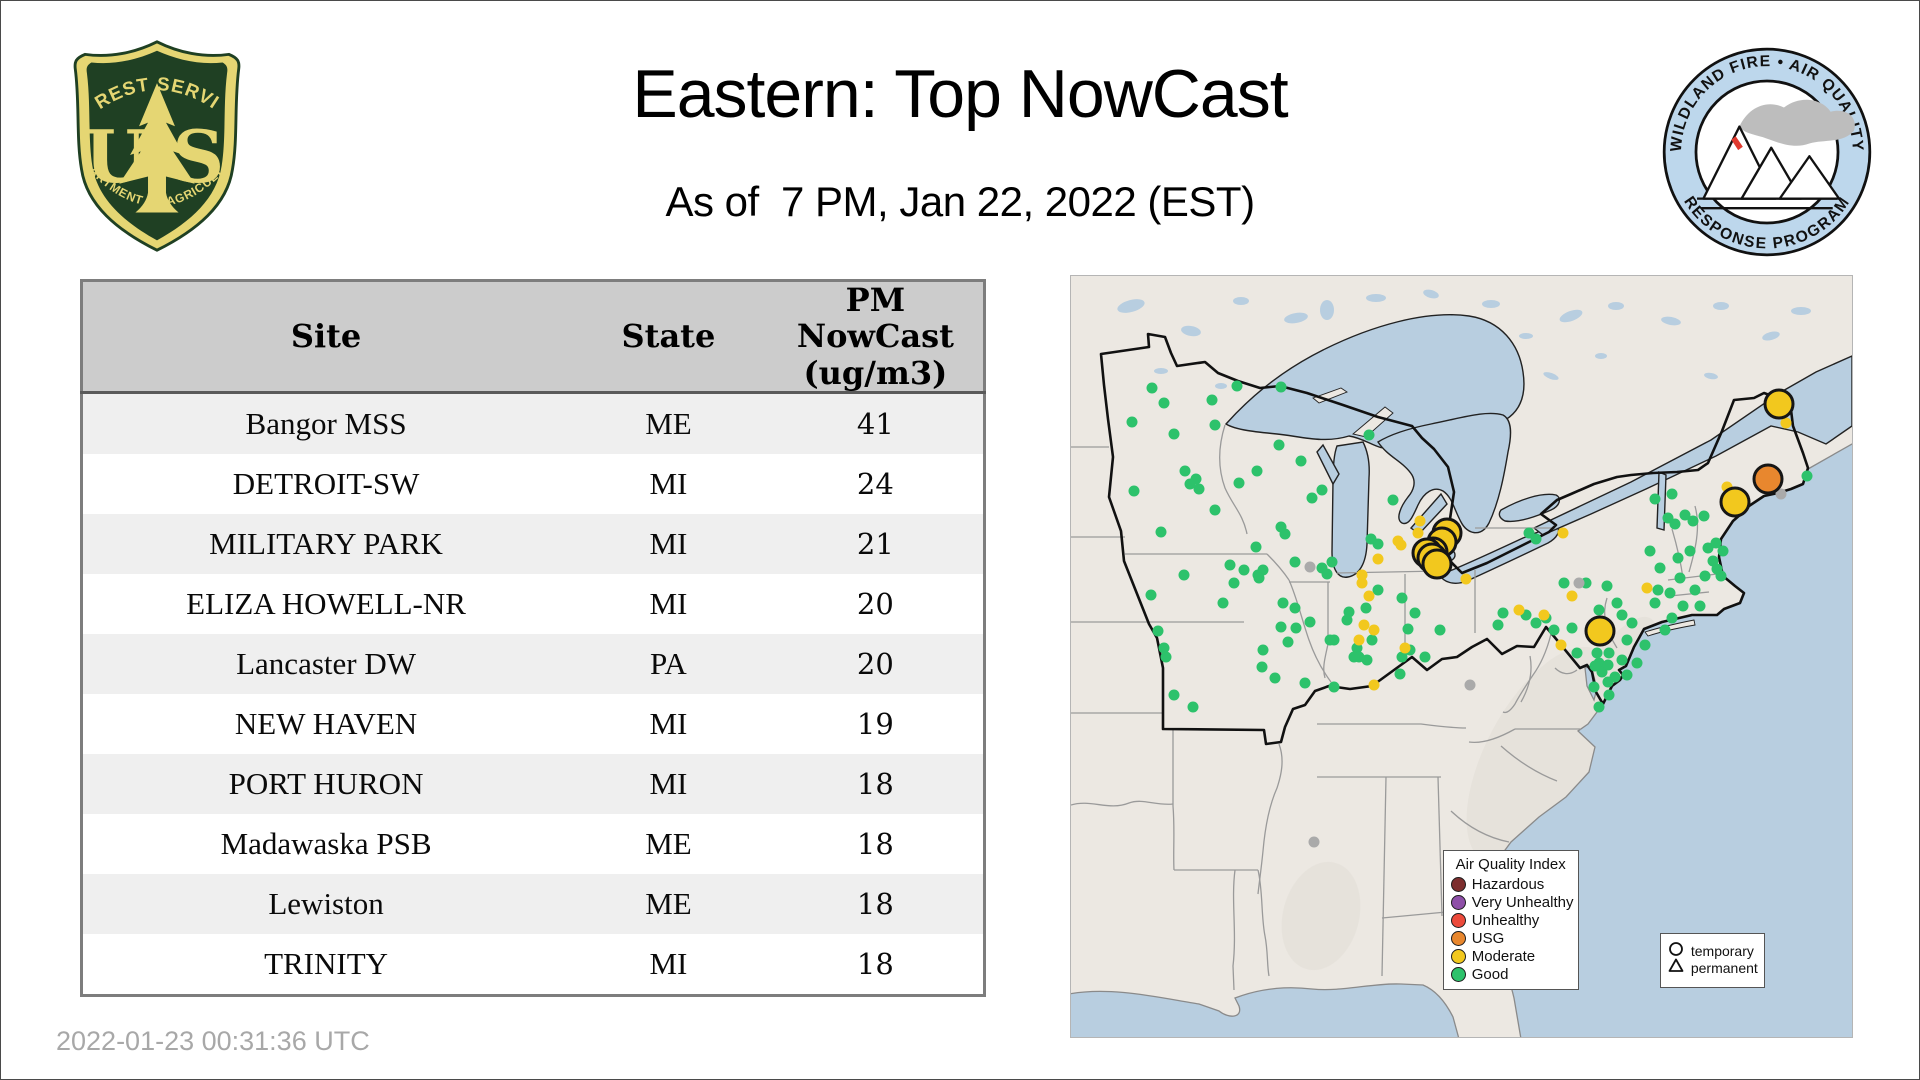  What do you see at coordinates (326, 844) in the screenshot?
I see `site-cell: Madawaska PSB` at bounding box center [326, 844].